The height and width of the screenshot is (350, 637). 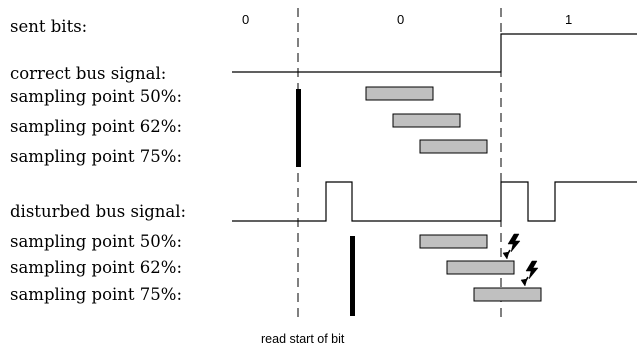 What do you see at coordinates (352, 276) in the screenshot?
I see `disturbed-sync-bar-icon` at bounding box center [352, 276].